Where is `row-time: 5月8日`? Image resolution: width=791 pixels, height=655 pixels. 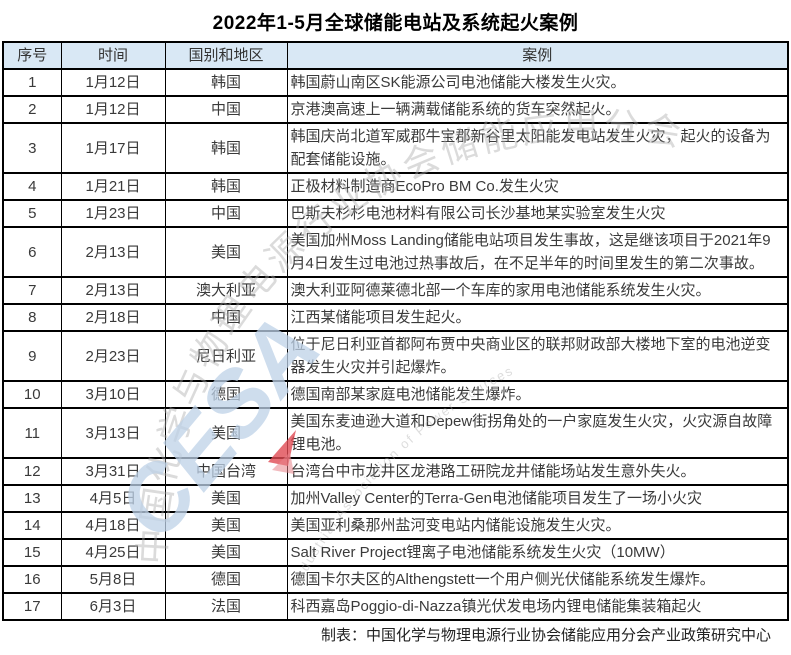 row-time: 5月8日 is located at coordinates (112, 580).